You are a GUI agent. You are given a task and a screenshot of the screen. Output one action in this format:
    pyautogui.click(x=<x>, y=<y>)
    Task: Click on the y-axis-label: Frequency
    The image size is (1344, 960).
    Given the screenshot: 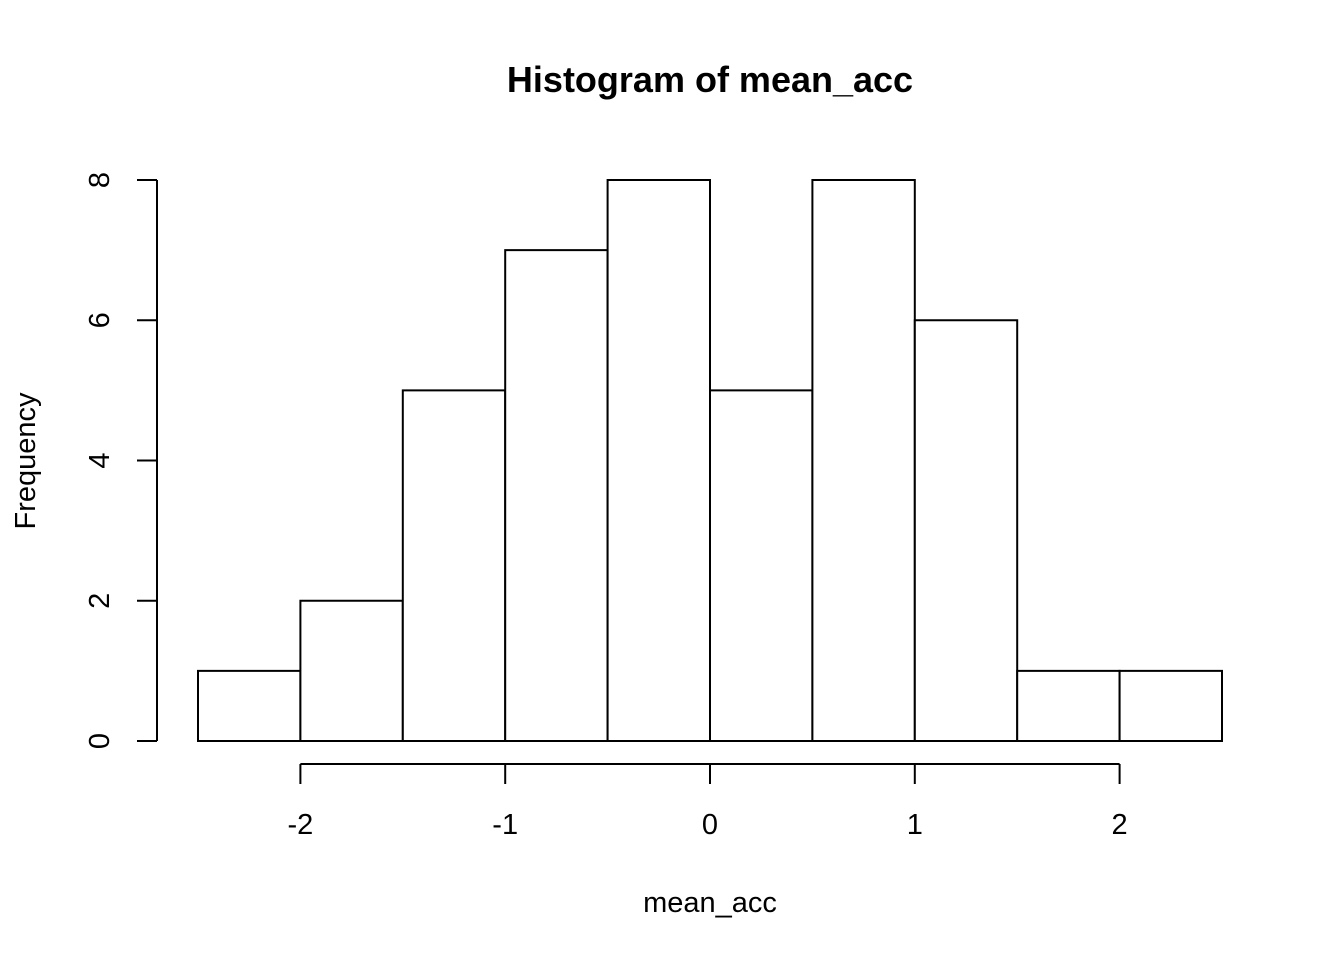 What is the action you would take?
    pyautogui.click(x=26, y=461)
    